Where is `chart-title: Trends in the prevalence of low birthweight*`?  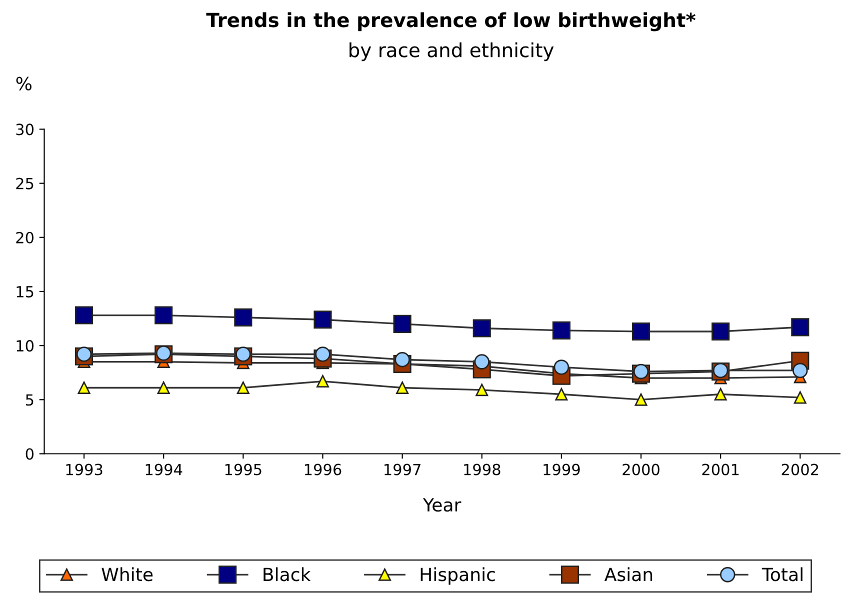 chart-title: Trends in the prevalence of low birthweight* is located at coordinates (451, 22).